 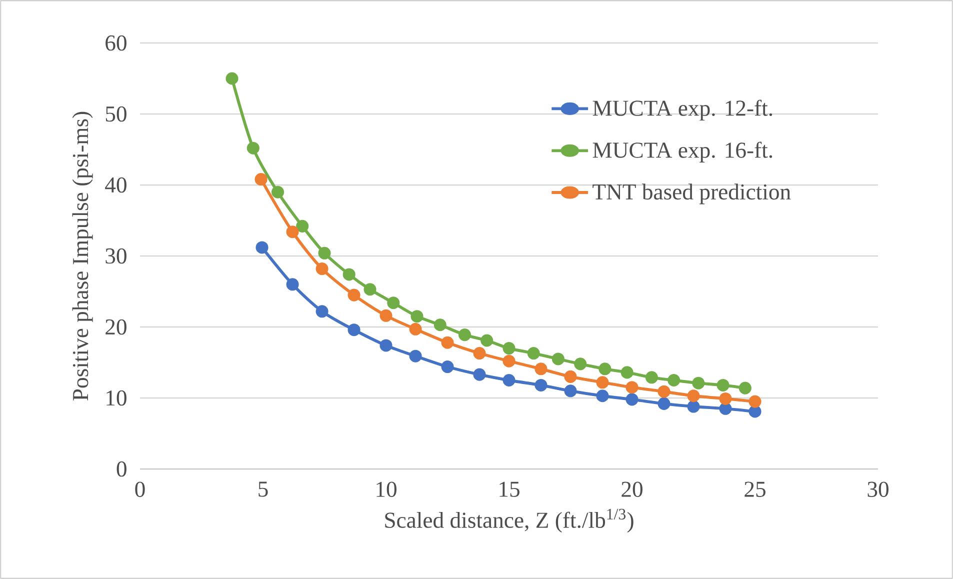 I want to click on y-tick-label: 20, so click(x=116, y=327).